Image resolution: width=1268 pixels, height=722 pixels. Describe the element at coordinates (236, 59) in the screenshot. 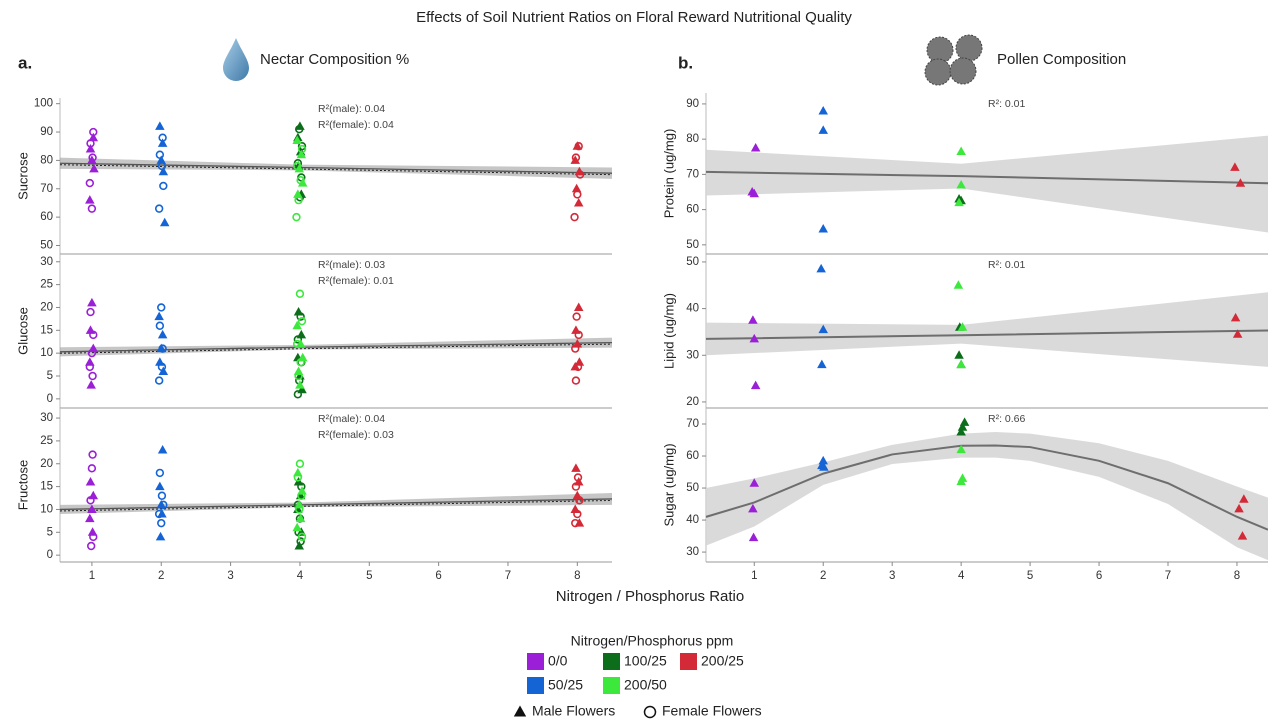

I see `drop-icon` at that location.